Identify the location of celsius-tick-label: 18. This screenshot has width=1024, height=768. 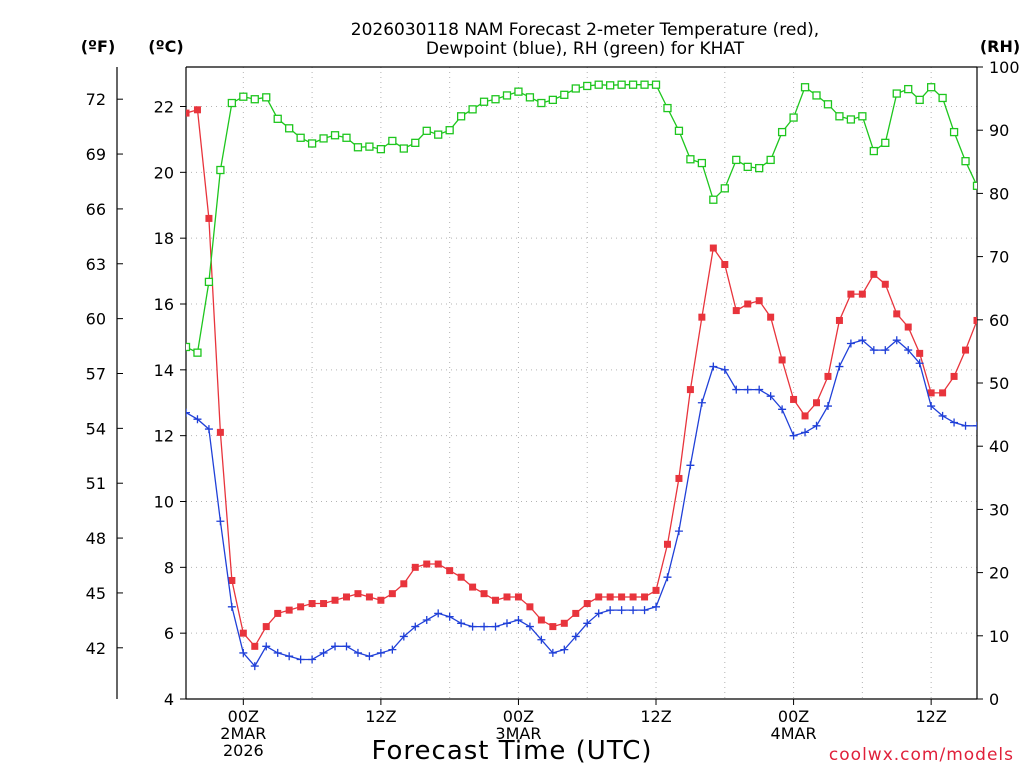
(164, 238).